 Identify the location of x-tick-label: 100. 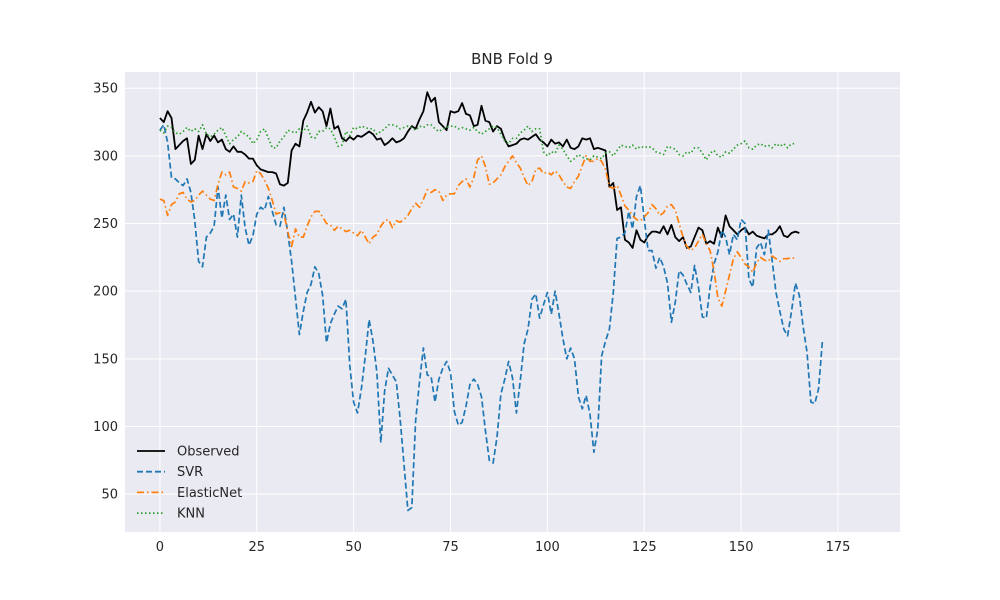
(547, 547).